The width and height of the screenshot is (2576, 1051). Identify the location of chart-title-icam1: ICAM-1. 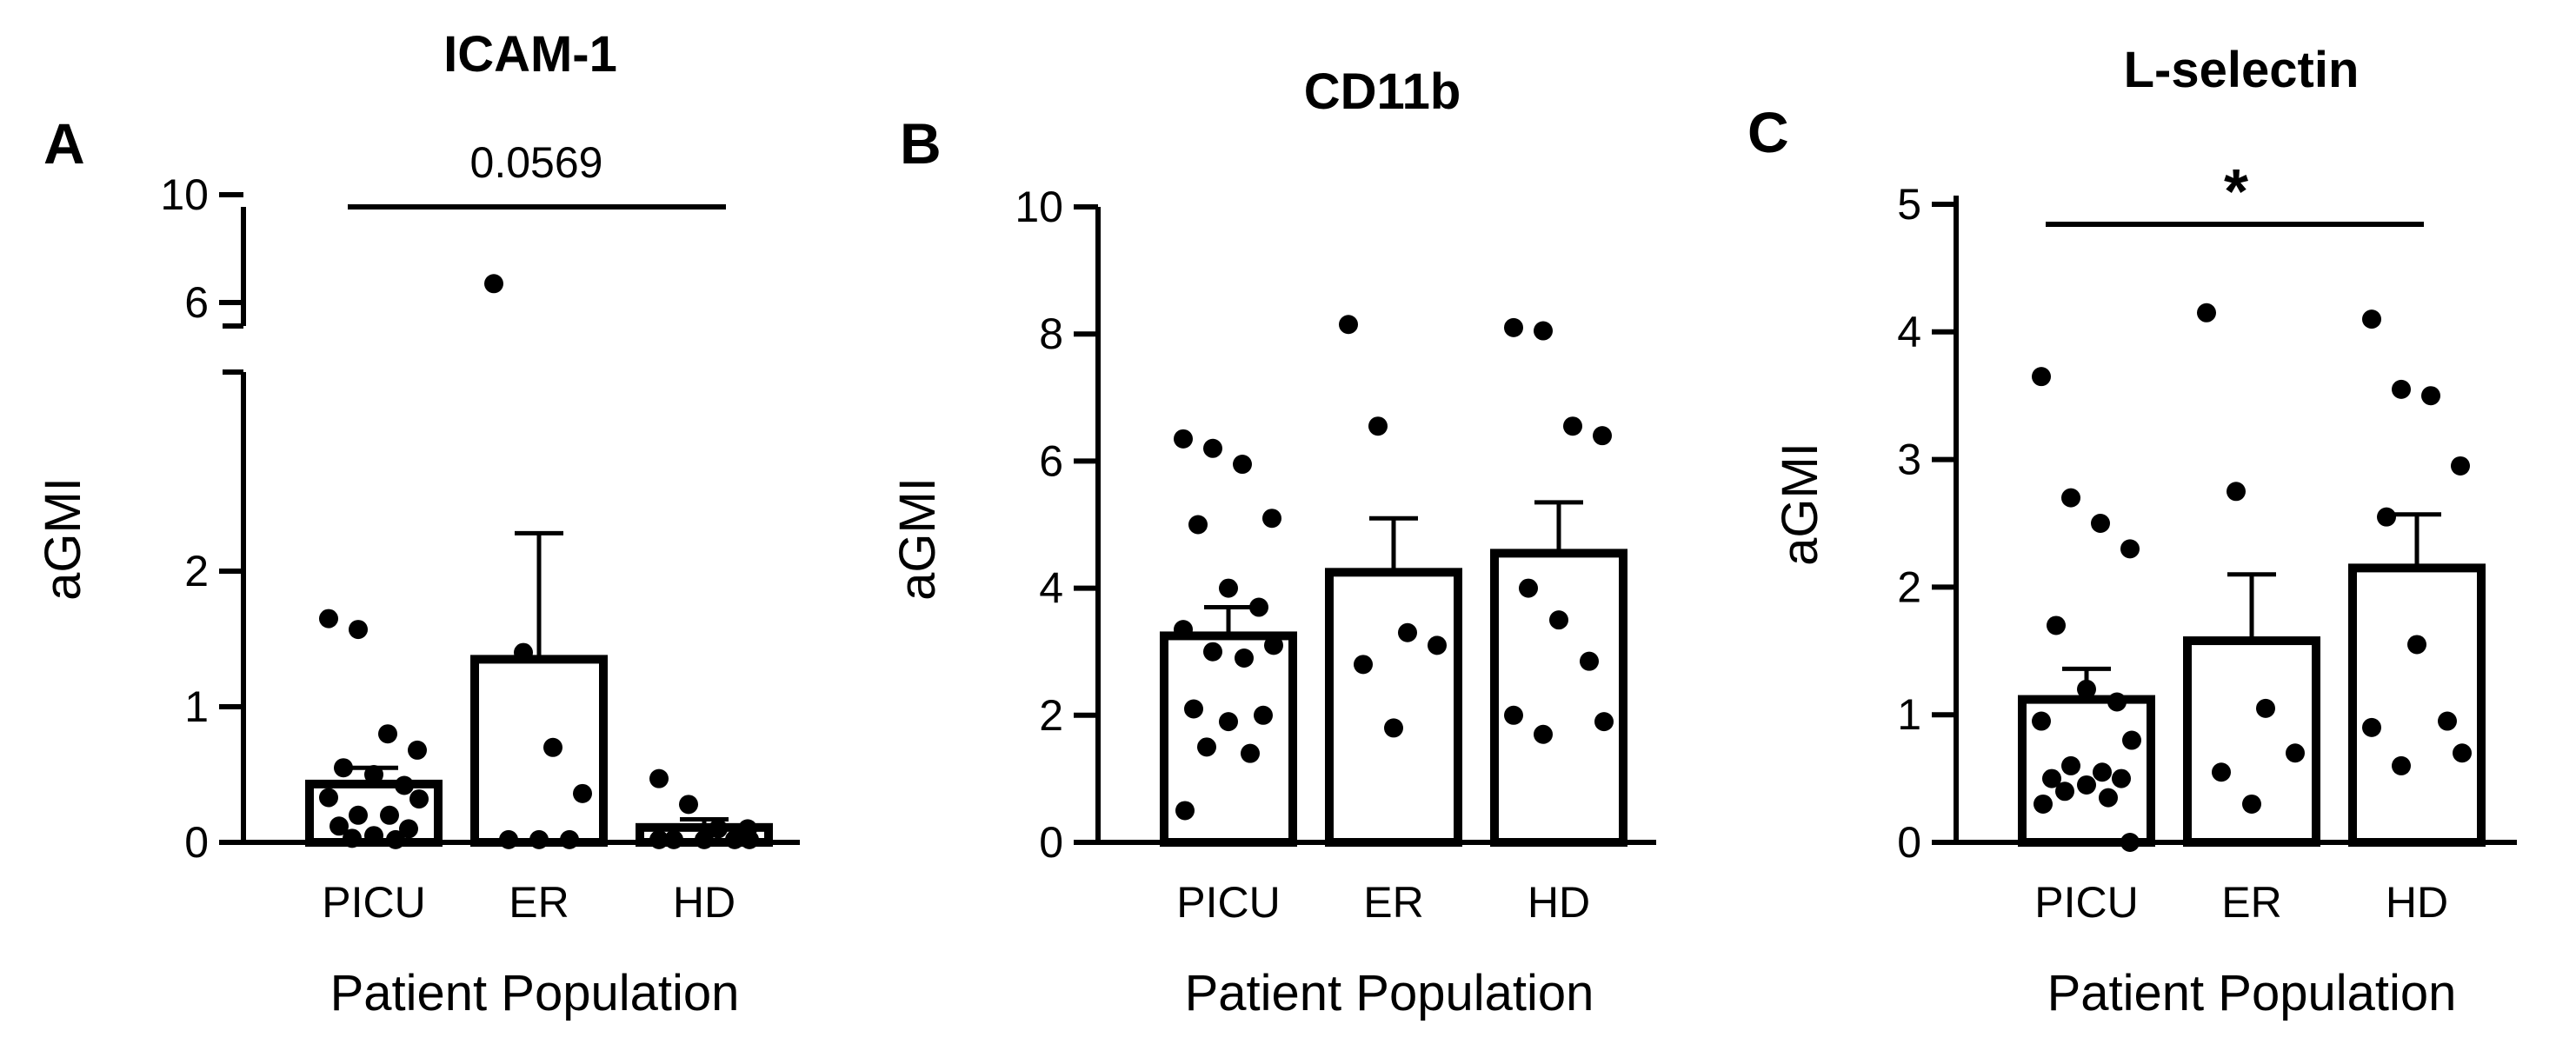
(530, 54).